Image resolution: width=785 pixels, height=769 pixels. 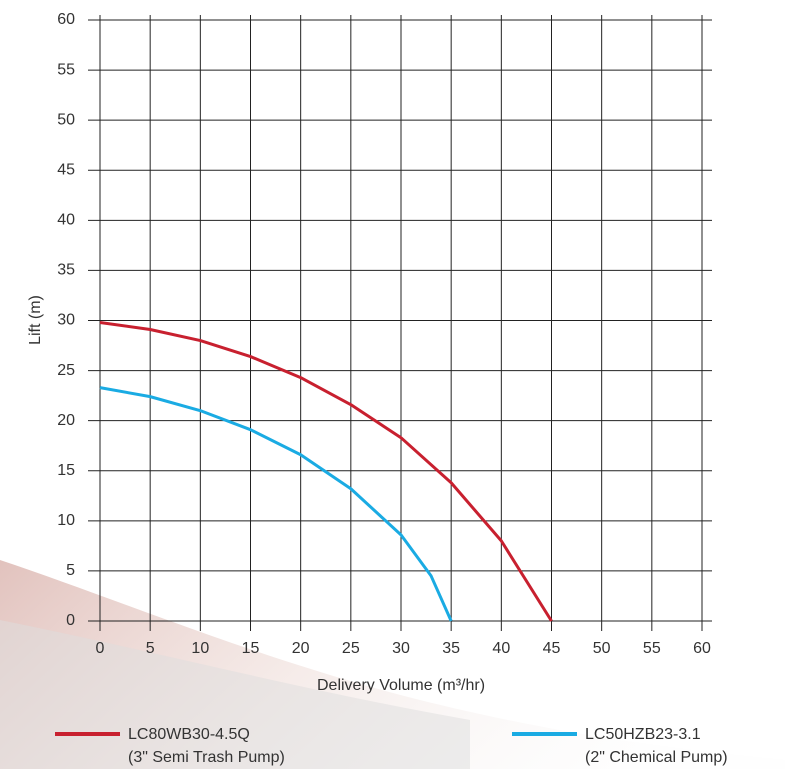 What do you see at coordinates (35, 320) in the screenshot?
I see `y-axis-label: Lift (m)` at bounding box center [35, 320].